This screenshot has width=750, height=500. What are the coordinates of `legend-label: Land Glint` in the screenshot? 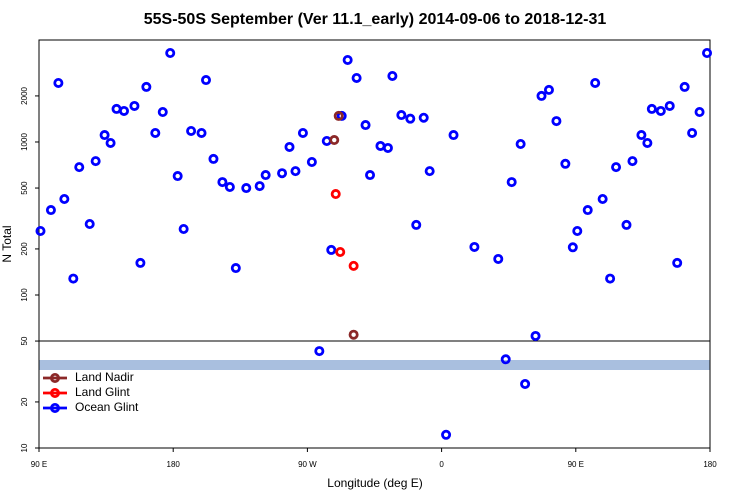 It's located at (102, 392).